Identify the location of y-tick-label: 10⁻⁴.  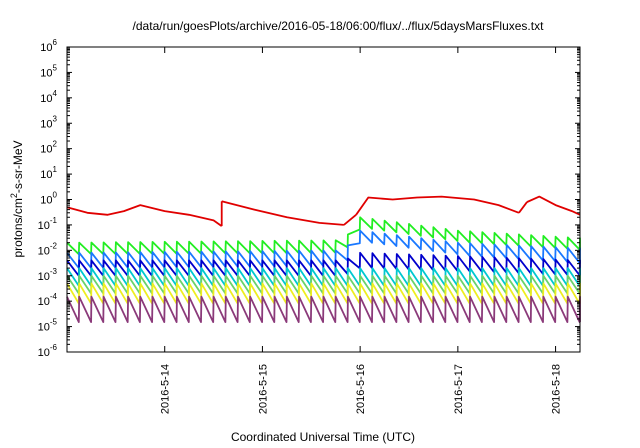
(48, 300).